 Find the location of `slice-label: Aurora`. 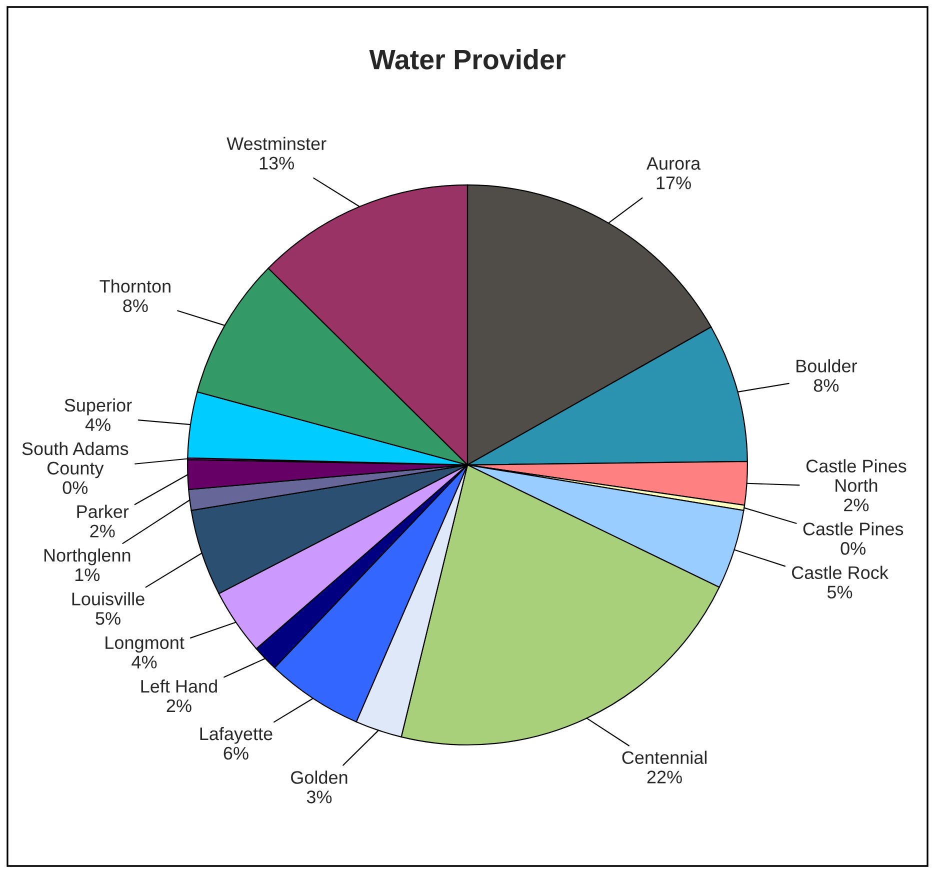

slice-label: Aurora is located at coordinates (673, 163).